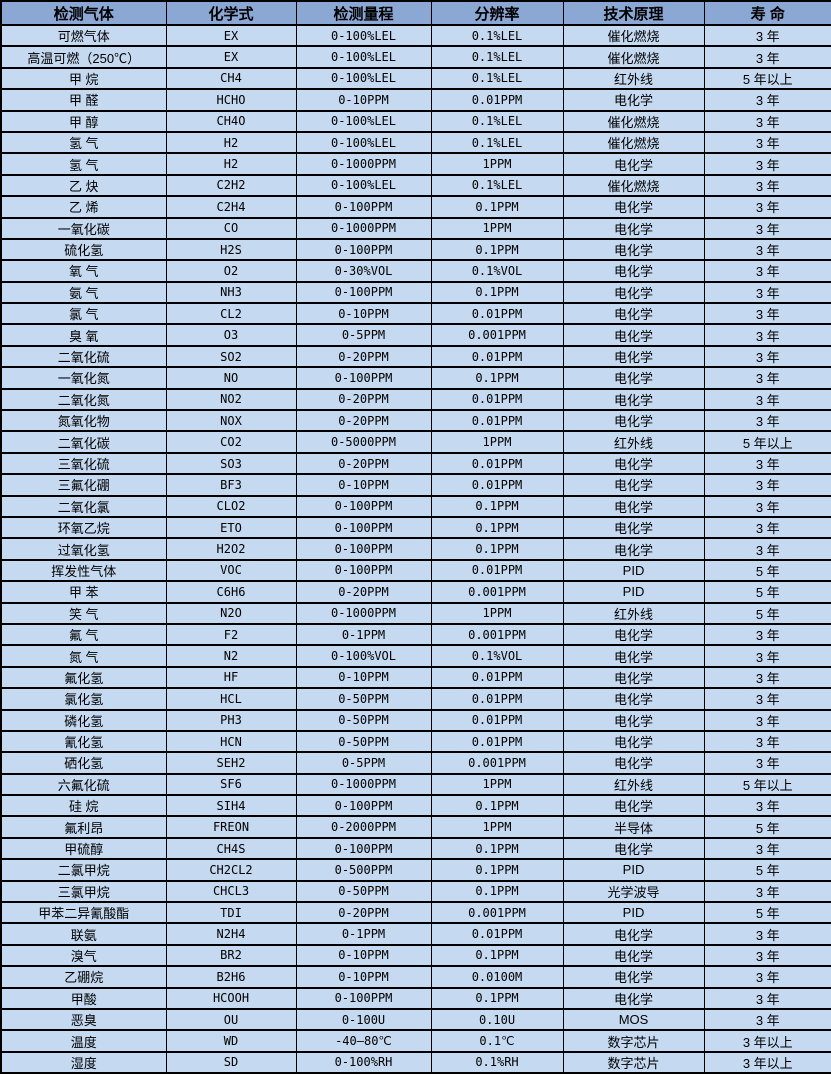  I want to click on table-row: 氮 气 N2 0-100%VOL 0.1%VOL 电化学 3 年, so click(415, 656).